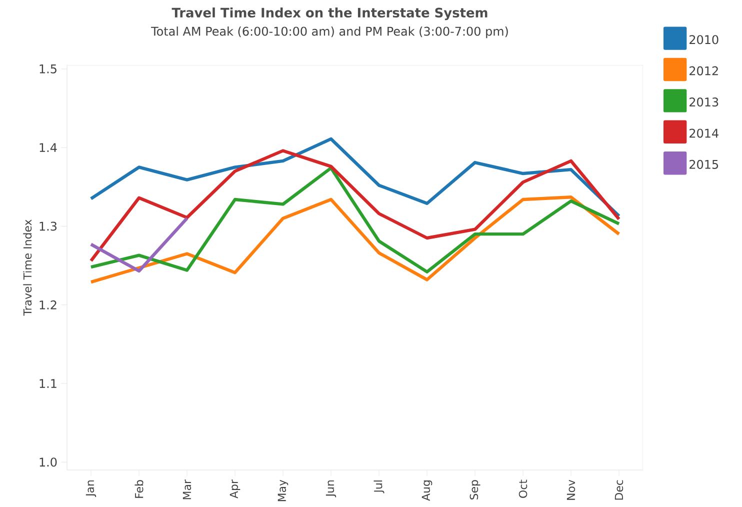  Describe the element at coordinates (48, 383) in the screenshot. I see `y-tick-label: 1.1` at that location.